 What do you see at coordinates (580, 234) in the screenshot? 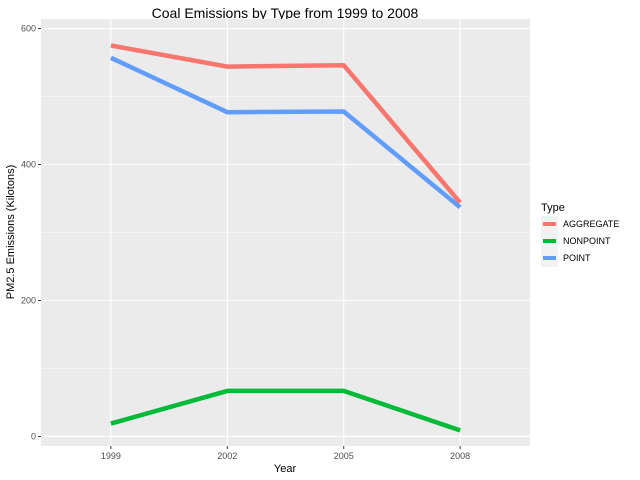
I see `legend: Type AGGREGATE NONPOINT POINT` at bounding box center [580, 234].